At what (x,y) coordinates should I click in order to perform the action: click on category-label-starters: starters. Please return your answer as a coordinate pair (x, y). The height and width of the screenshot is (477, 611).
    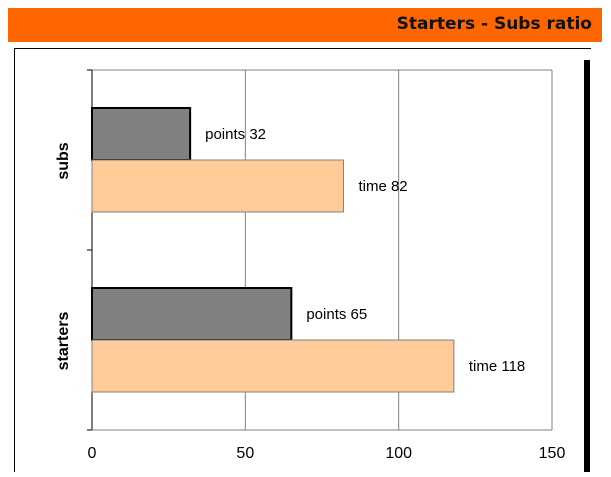
    Looking at the image, I should click on (63, 341).